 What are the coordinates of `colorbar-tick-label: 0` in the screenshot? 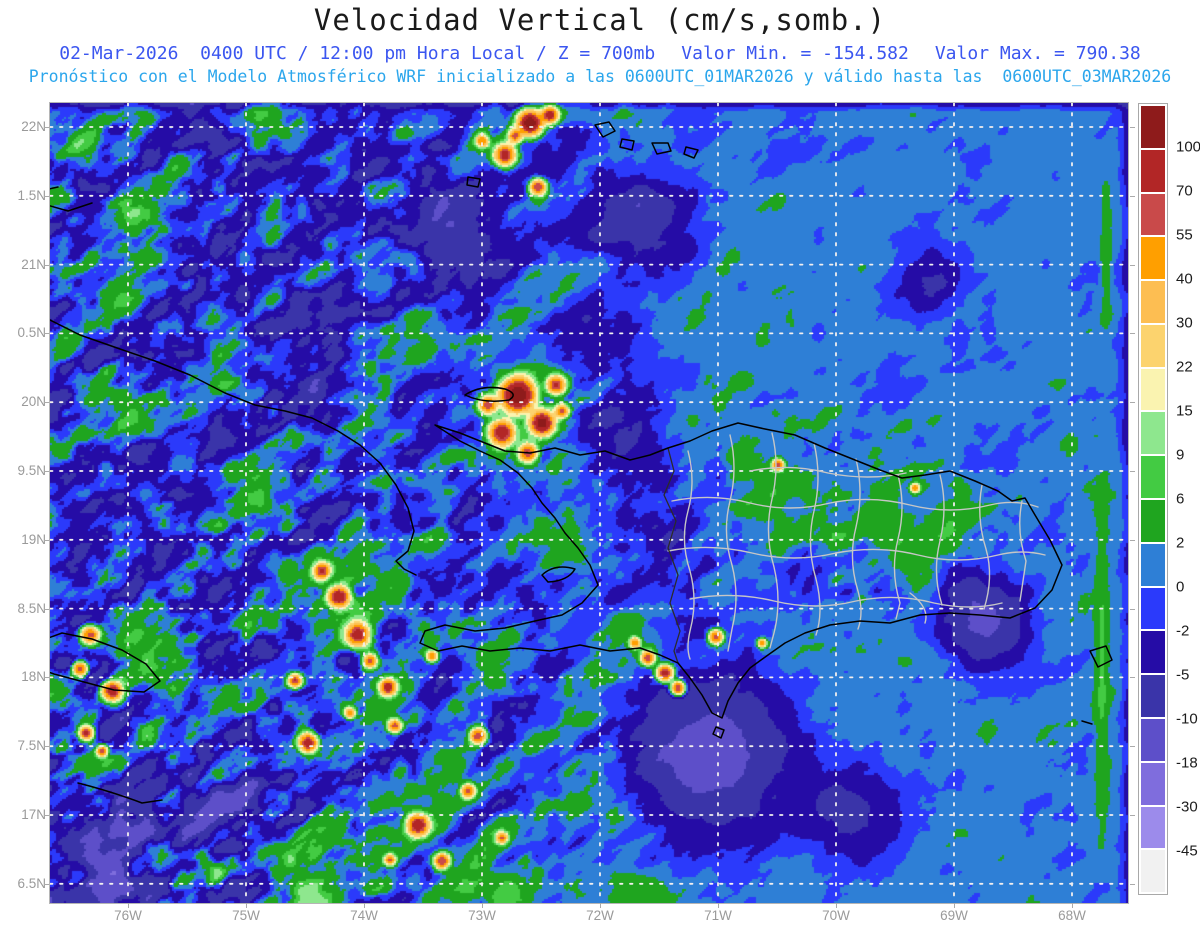 It's located at (1180, 587).